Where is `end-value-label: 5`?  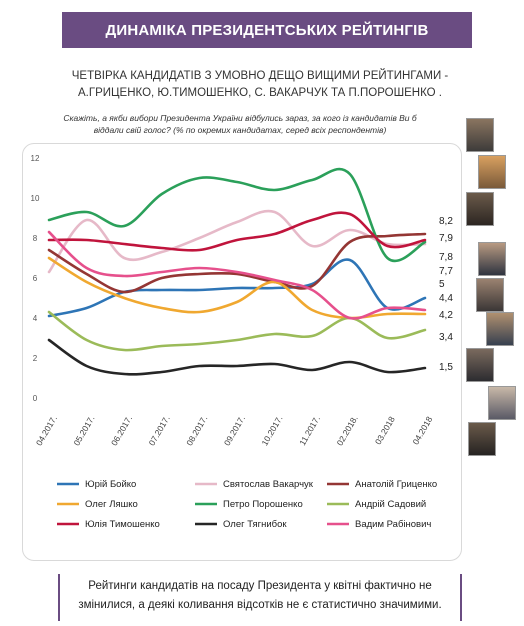 end-value-label: 5 is located at coordinates (442, 284).